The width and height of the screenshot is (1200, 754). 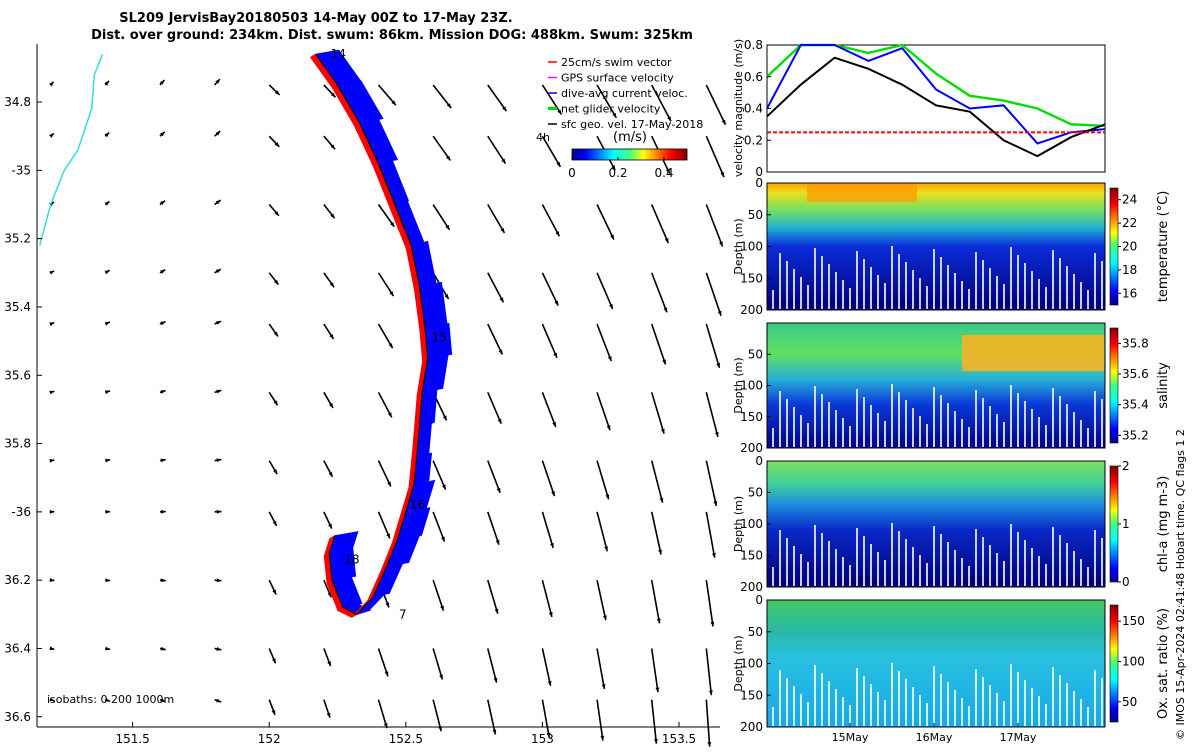 What do you see at coordinates (753, 140) in the screenshot?
I see `velocity-y-tick-label: 0.2` at bounding box center [753, 140].